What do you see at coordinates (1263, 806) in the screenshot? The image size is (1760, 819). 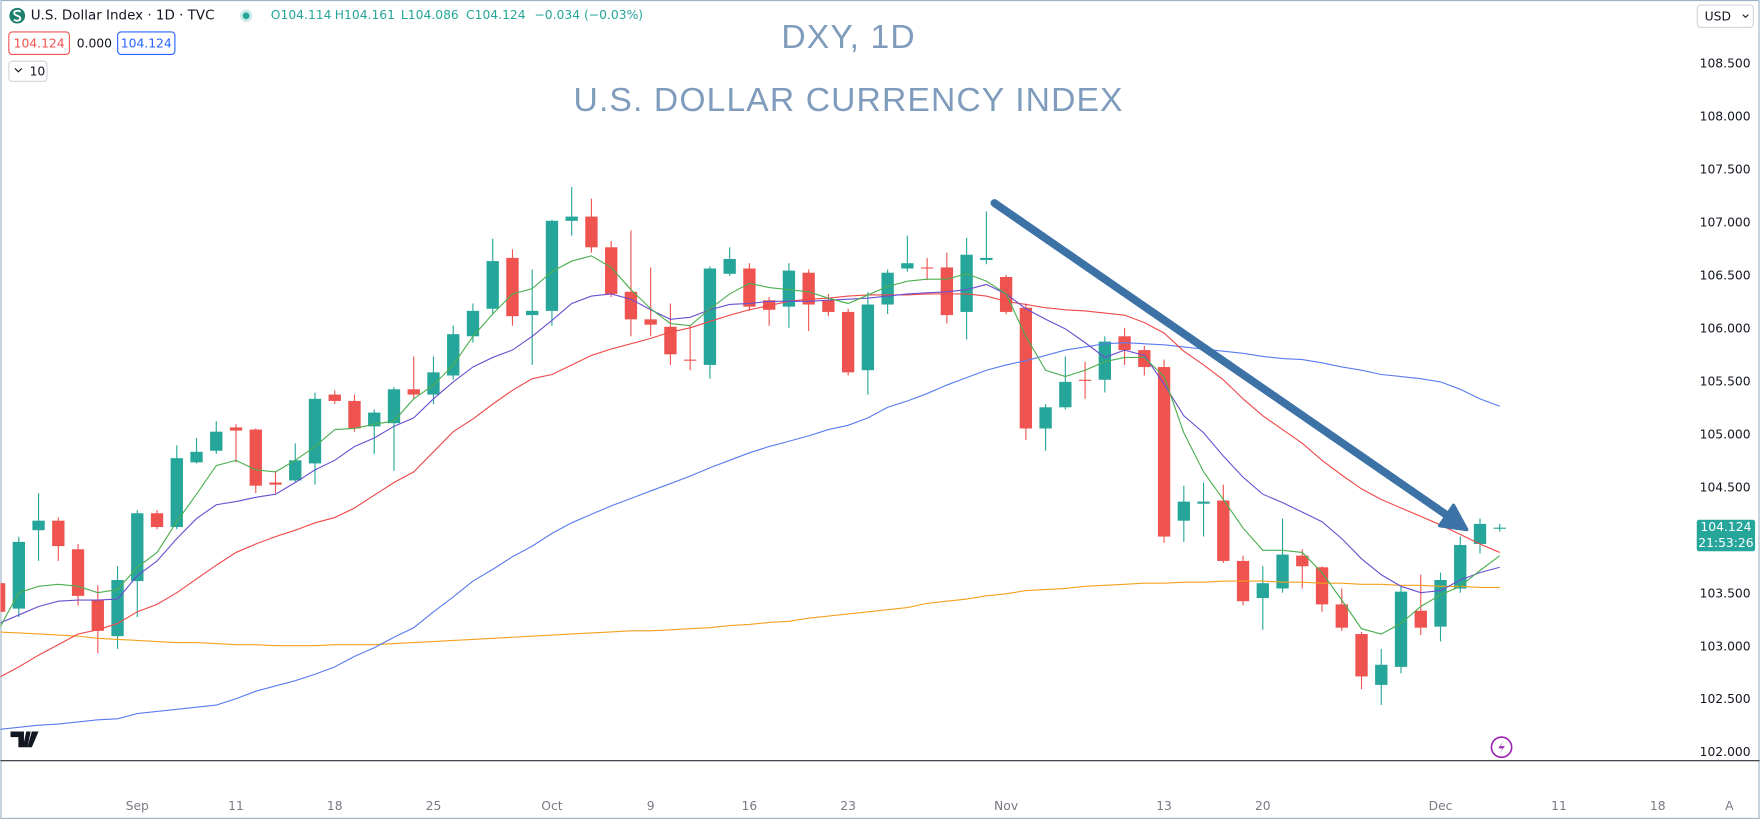 I see `x-tick-label: 20` at bounding box center [1263, 806].